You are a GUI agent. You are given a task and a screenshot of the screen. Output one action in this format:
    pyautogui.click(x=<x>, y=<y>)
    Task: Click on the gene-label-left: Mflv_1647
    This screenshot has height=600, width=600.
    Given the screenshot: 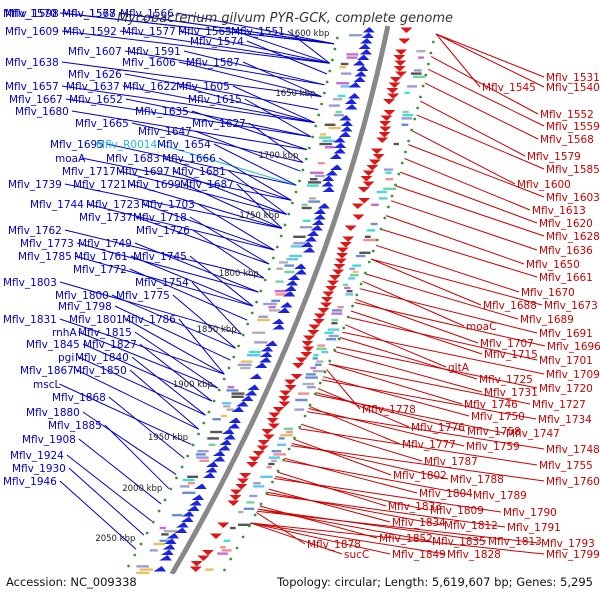 What is the action you would take?
    pyautogui.click(x=165, y=132)
    